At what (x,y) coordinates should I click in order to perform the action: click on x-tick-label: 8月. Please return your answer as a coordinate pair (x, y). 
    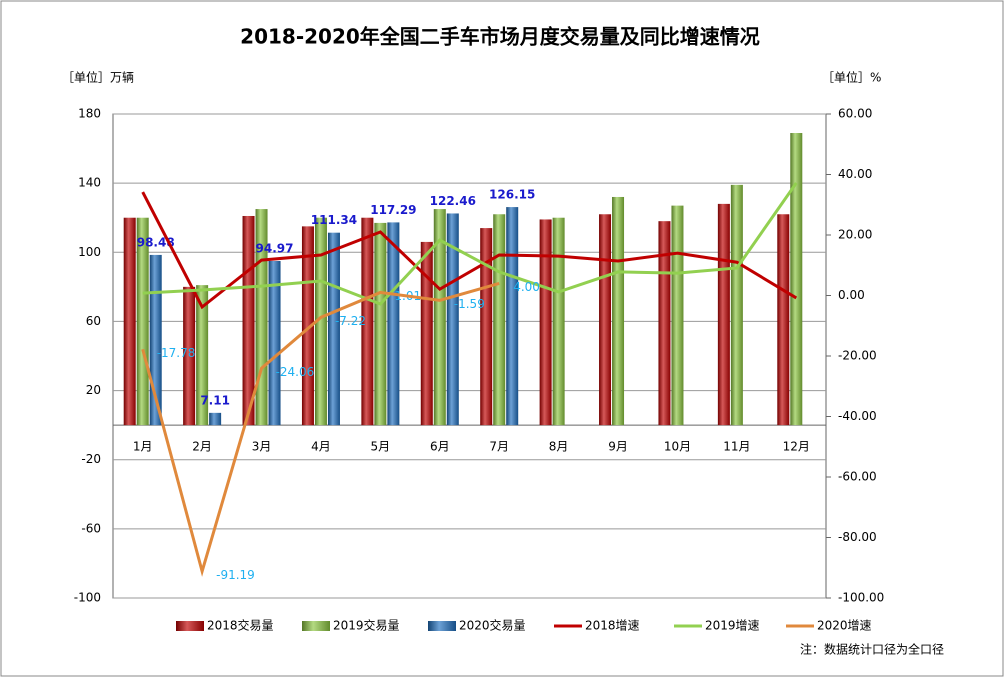
    Looking at the image, I should click on (559, 447).